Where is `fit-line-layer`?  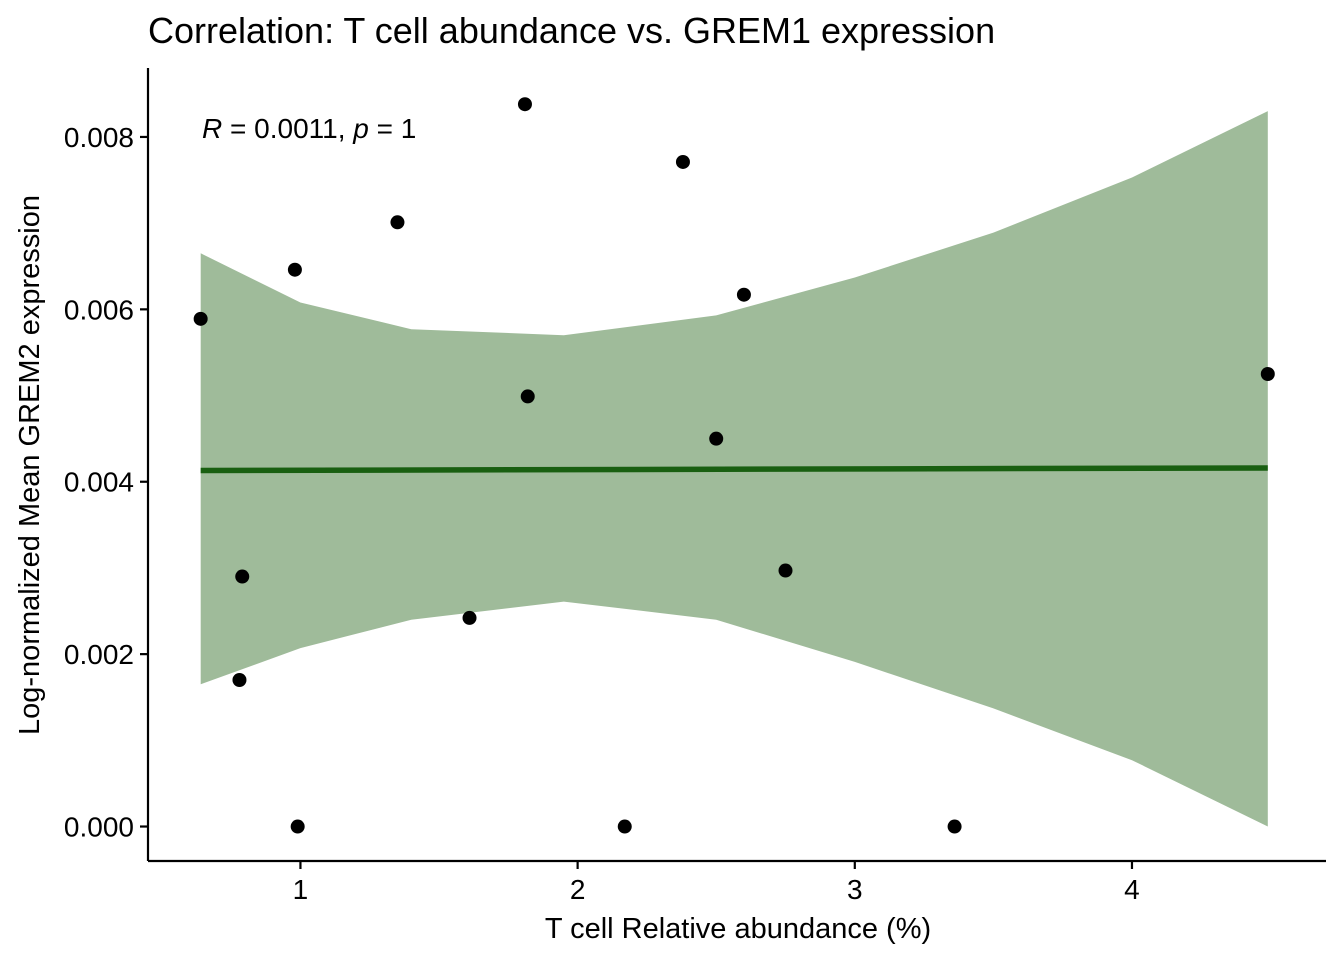
fit-line-layer is located at coordinates (734, 469).